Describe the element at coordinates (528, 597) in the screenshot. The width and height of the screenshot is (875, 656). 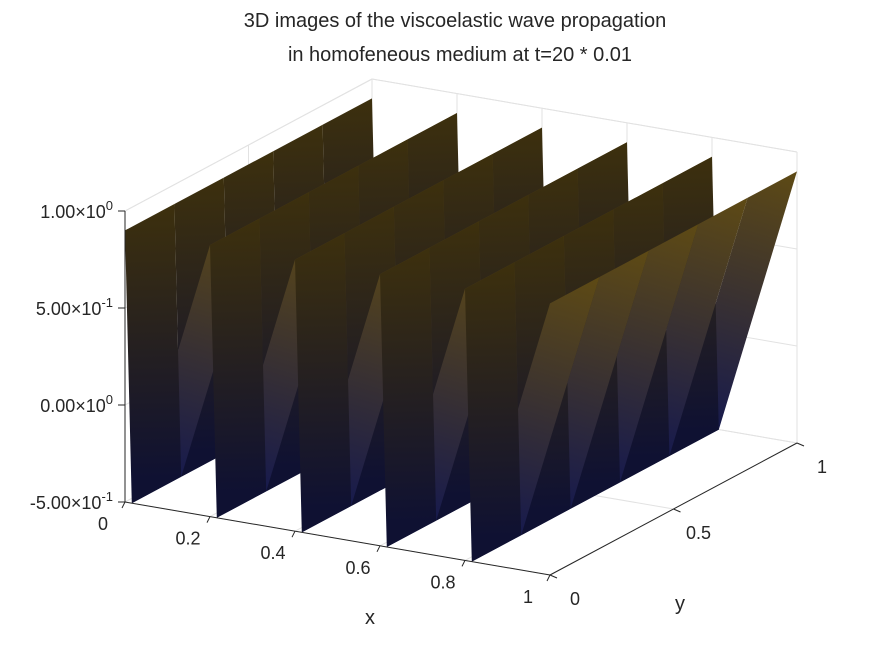
I see `x-tick-label: 1` at that location.